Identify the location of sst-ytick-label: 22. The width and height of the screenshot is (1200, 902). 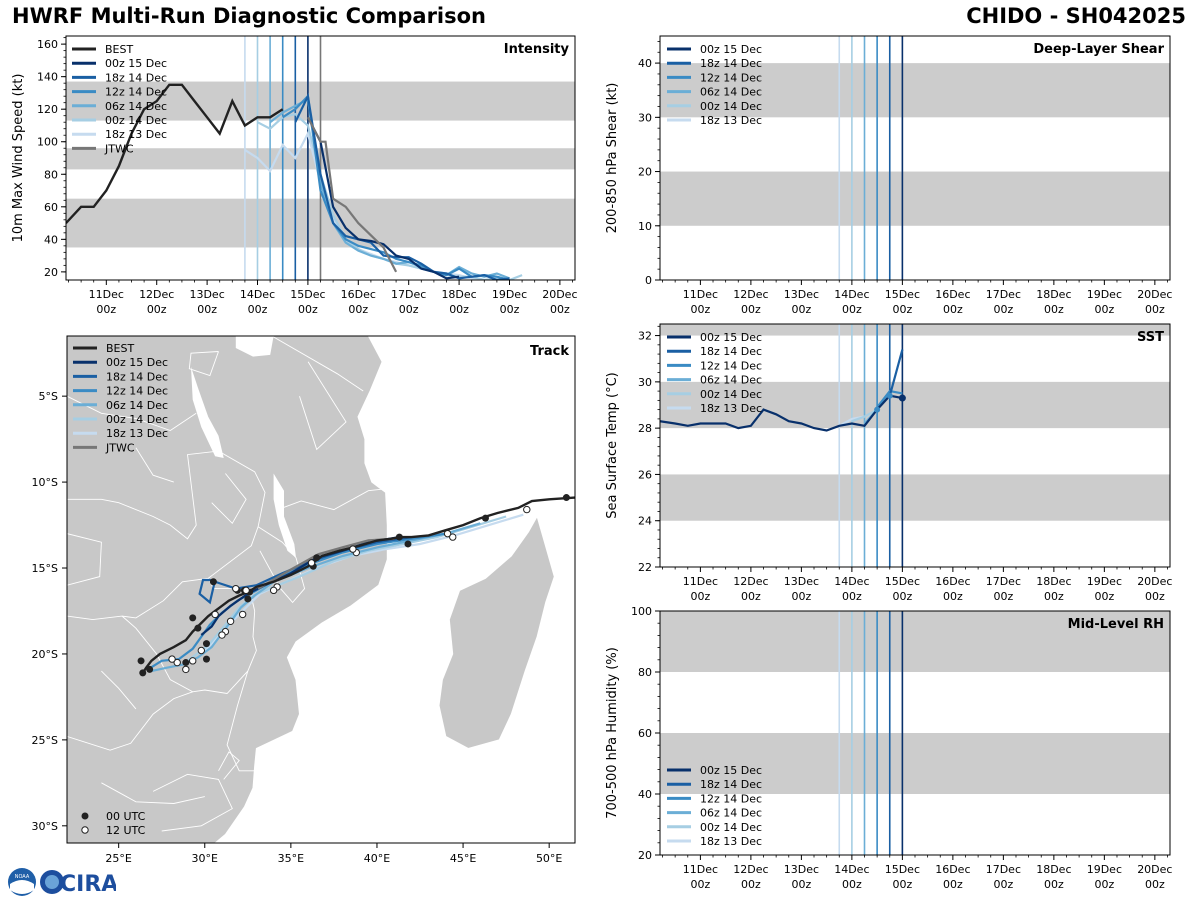
(645, 567).